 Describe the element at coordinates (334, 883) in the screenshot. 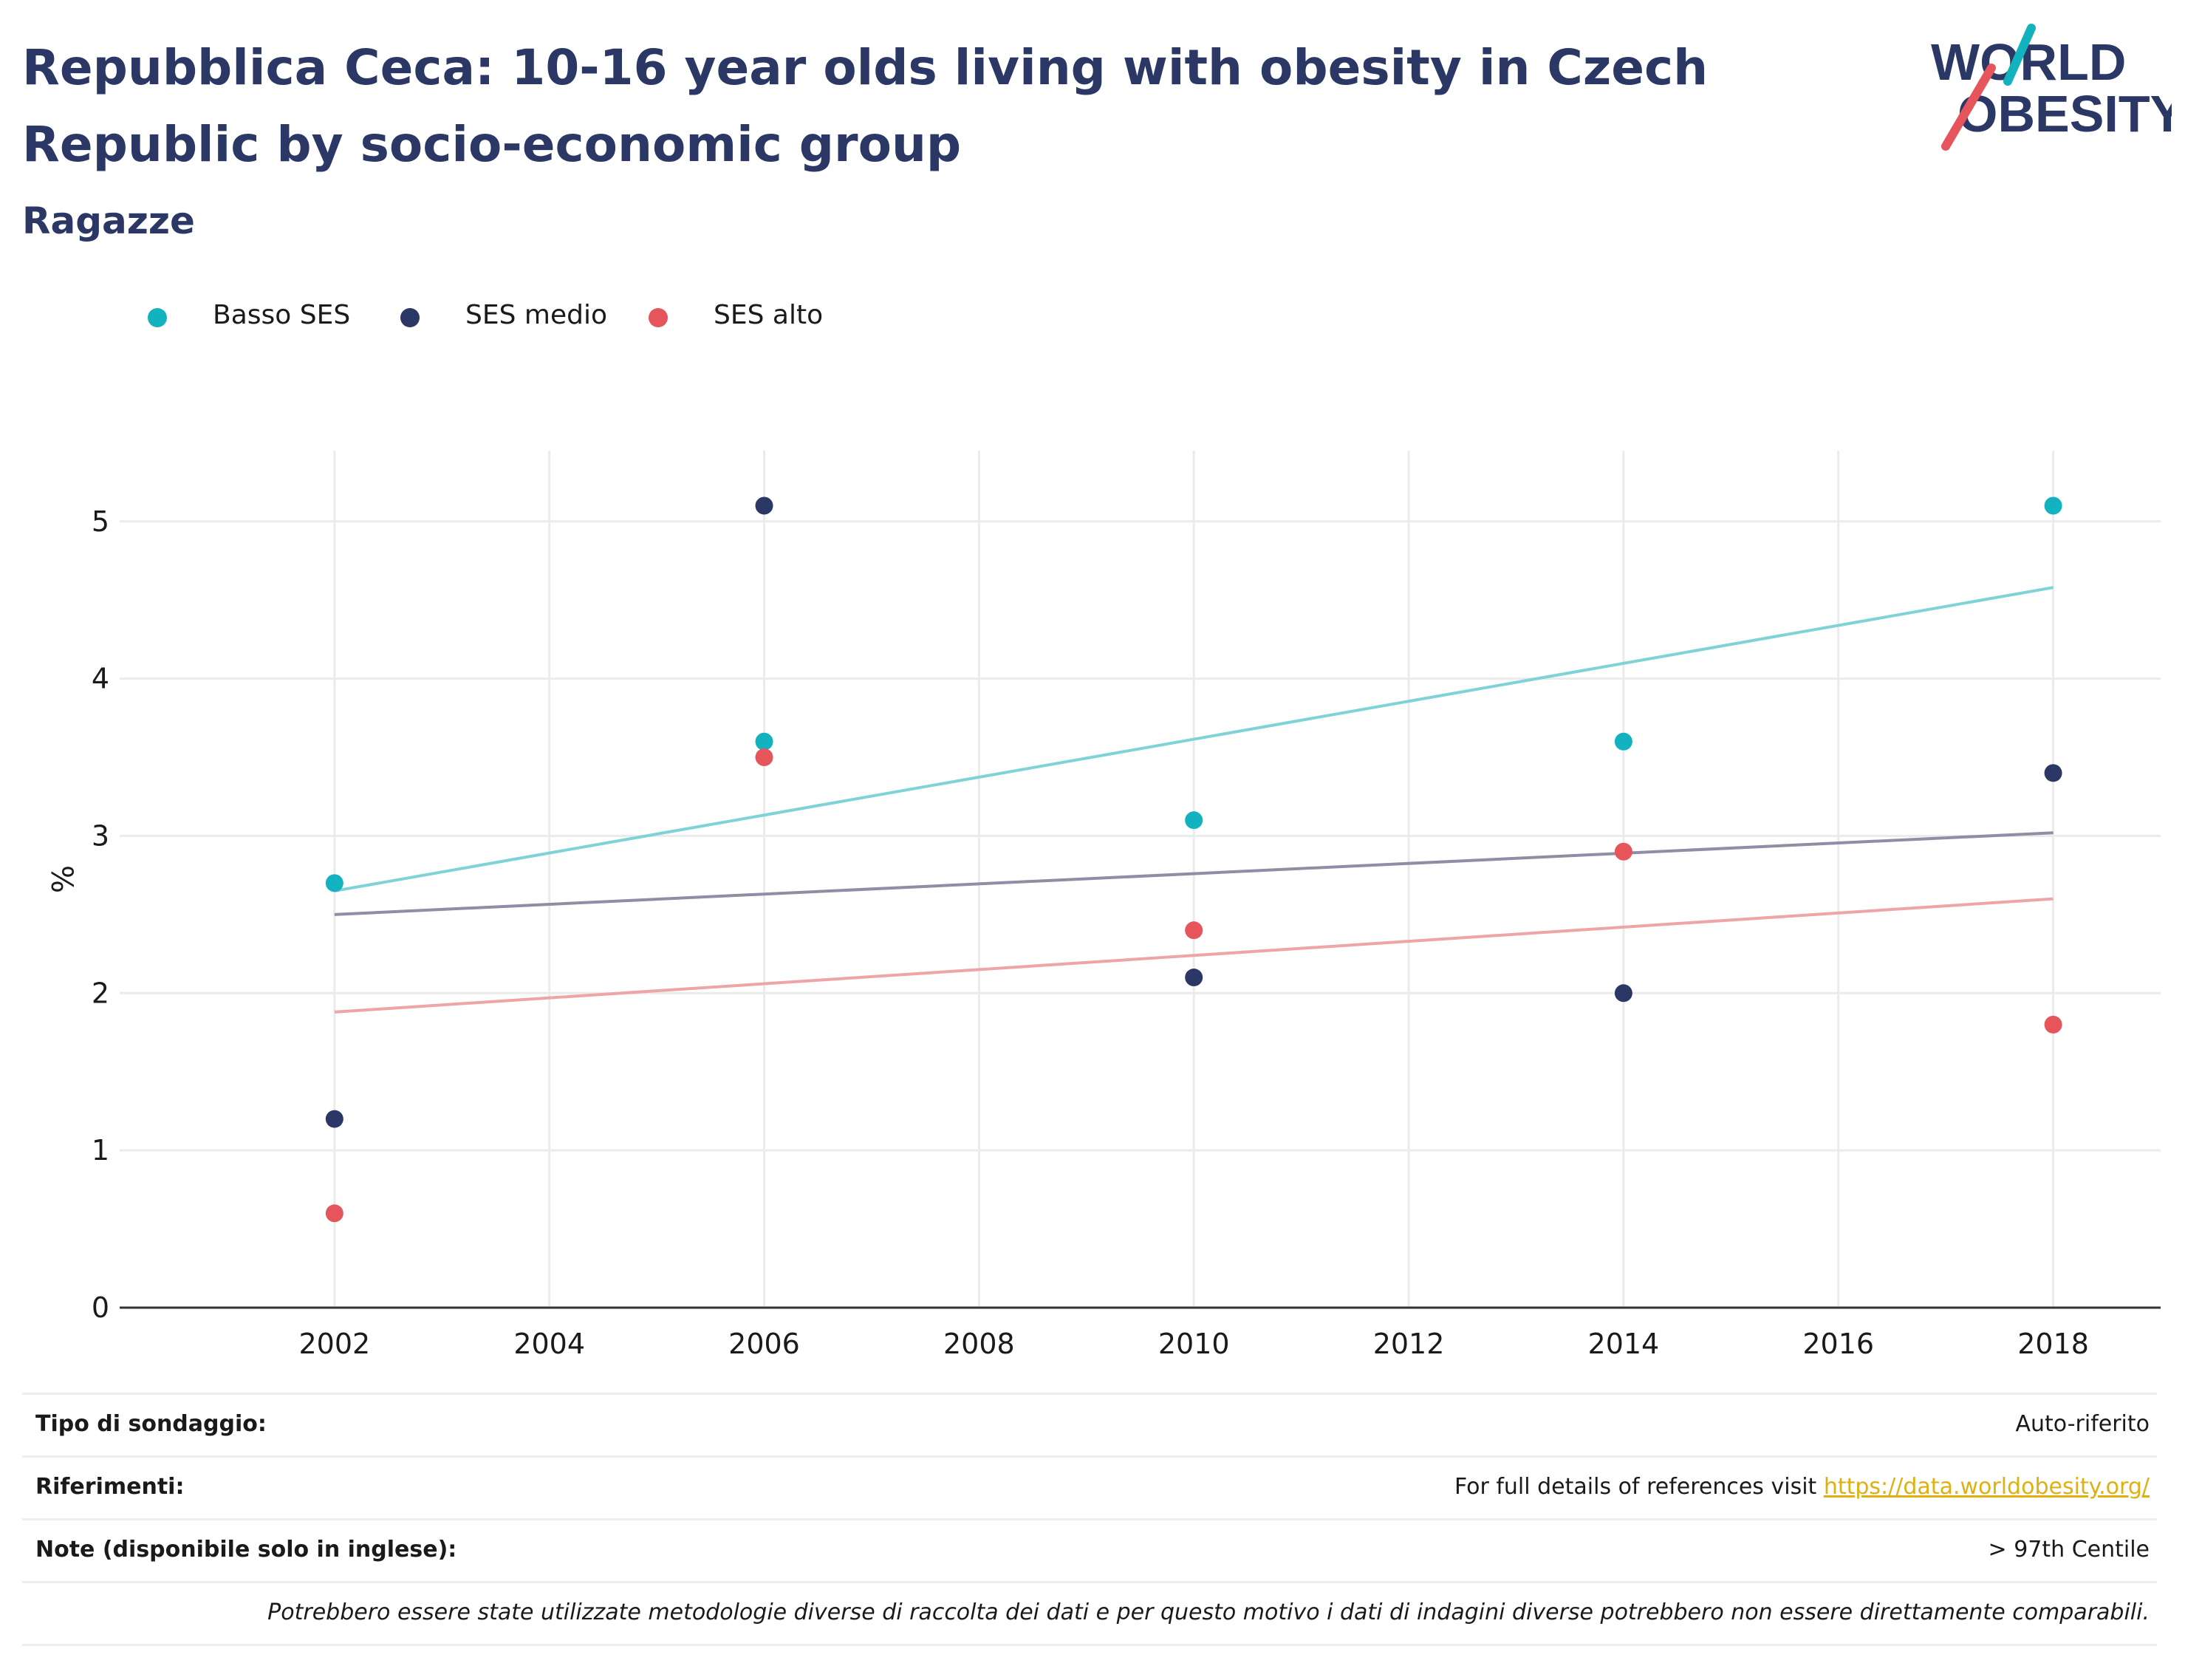

I see `point-basso-ses-2002` at that location.